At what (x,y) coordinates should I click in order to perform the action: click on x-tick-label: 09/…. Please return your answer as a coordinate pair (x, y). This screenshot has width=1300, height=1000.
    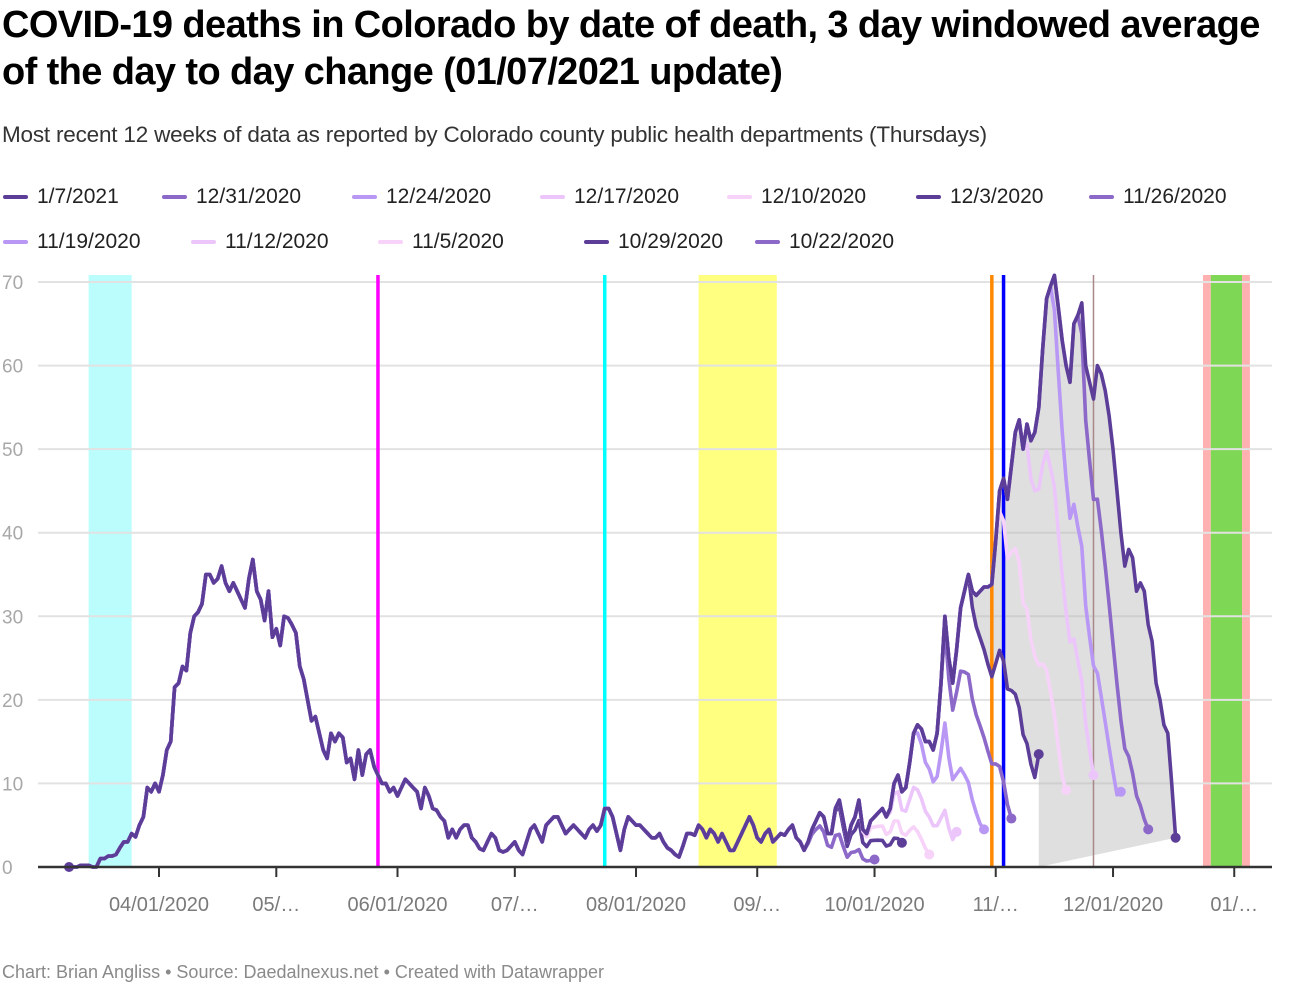
    Looking at the image, I should click on (757, 905).